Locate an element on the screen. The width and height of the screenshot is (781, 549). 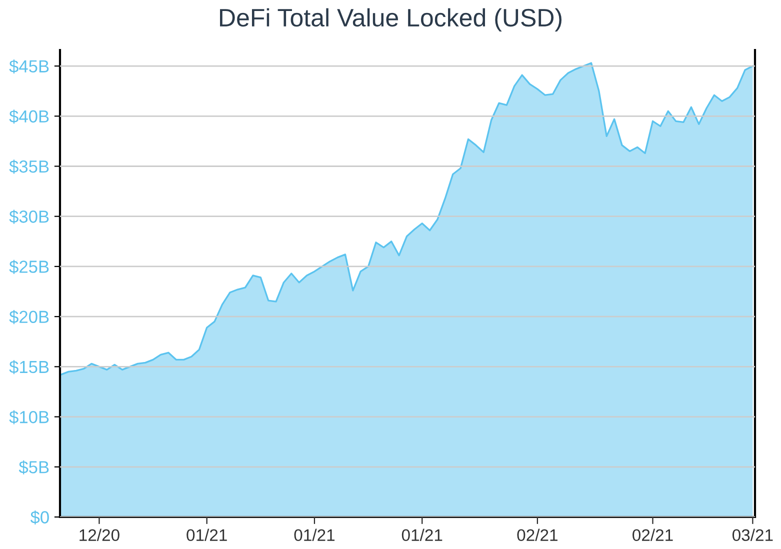
y-tick-label: $20B is located at coordinates (29, 317).